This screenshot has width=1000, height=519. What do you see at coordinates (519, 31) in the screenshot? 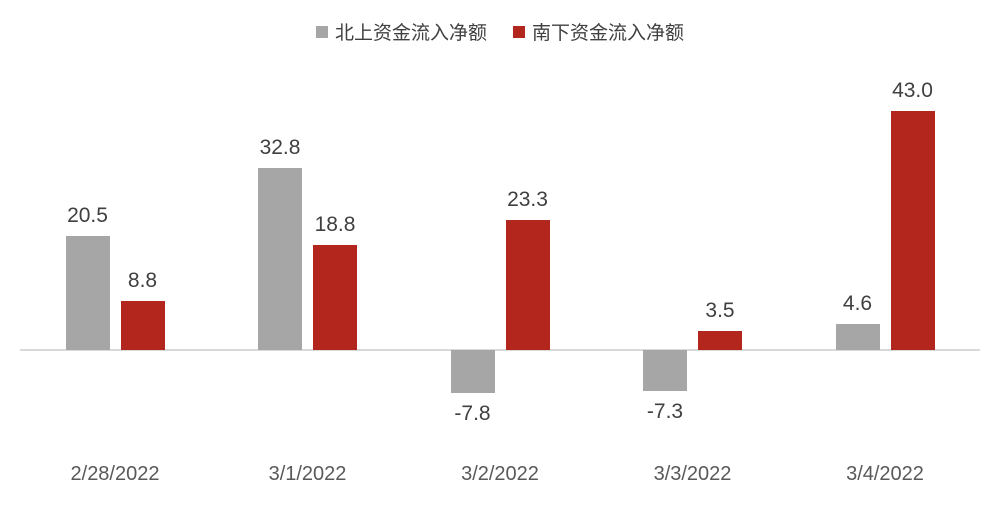
I see `legend-swatch-south-icon` at bounding box center [519, 31].